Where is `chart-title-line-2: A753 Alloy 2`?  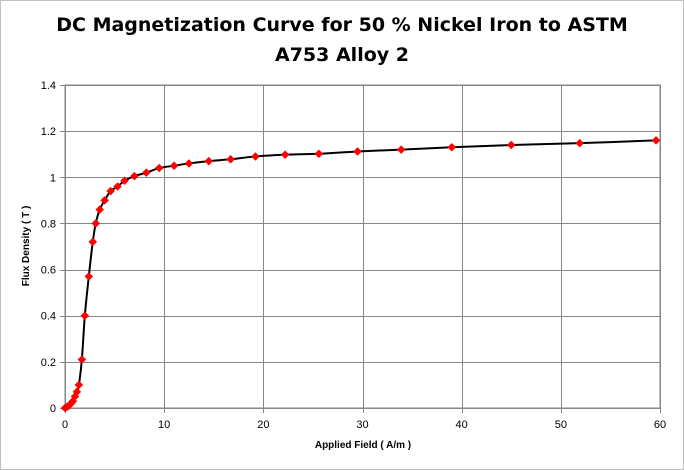
chart-title-line-2: A753 Alloy 2 is located at coordinates (342, 55).